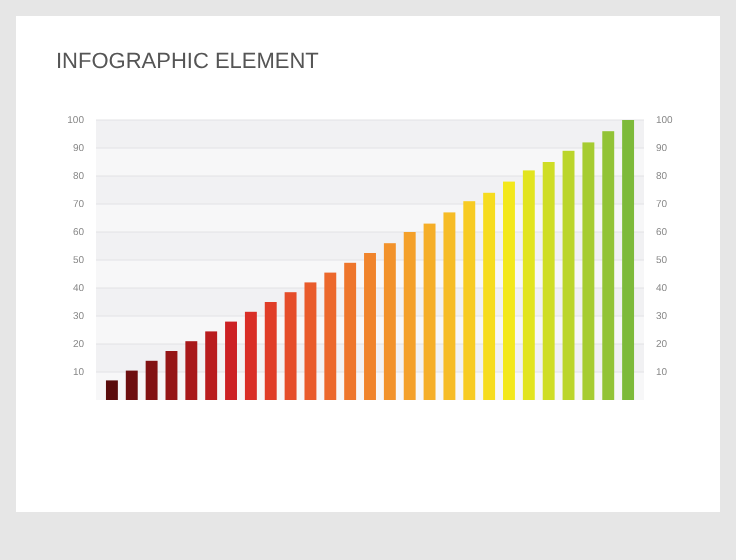 The width and height of the screenshot is (736, 560). Describe the element at coordinates (188, 62) in the screenshot. I see `chart-title: INFOGRAPHIC ELEMENT` at that location.